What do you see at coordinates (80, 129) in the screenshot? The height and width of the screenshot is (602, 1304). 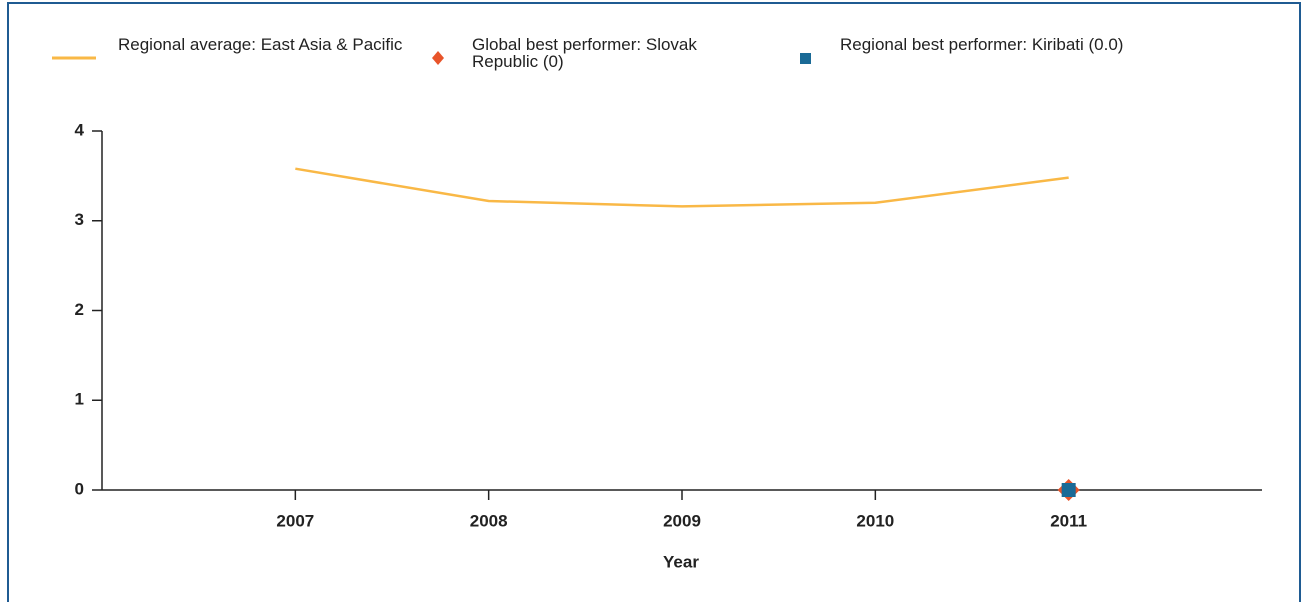 I see `y-tick-label: 4` at bounding box center [80, 129].